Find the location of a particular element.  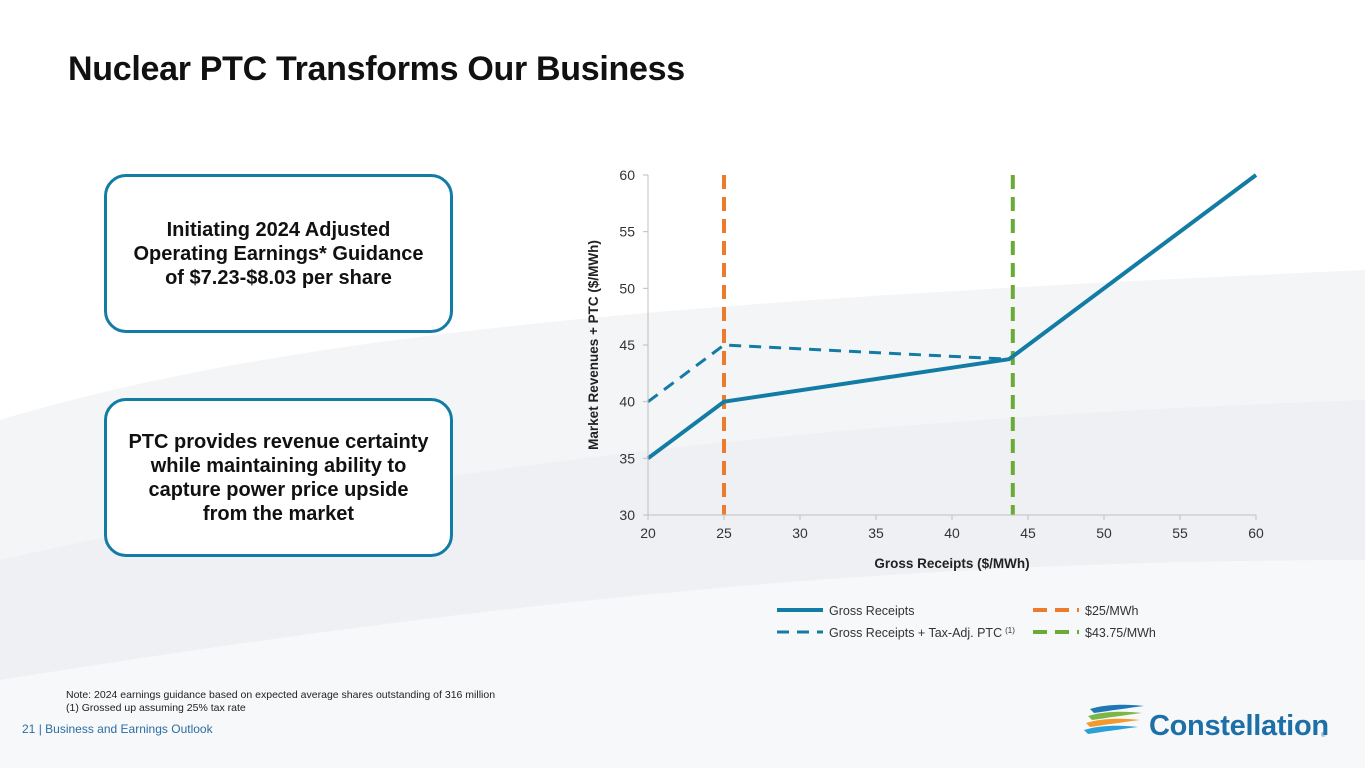

y-tick-label: 45 is located at coordinates (627, 345).